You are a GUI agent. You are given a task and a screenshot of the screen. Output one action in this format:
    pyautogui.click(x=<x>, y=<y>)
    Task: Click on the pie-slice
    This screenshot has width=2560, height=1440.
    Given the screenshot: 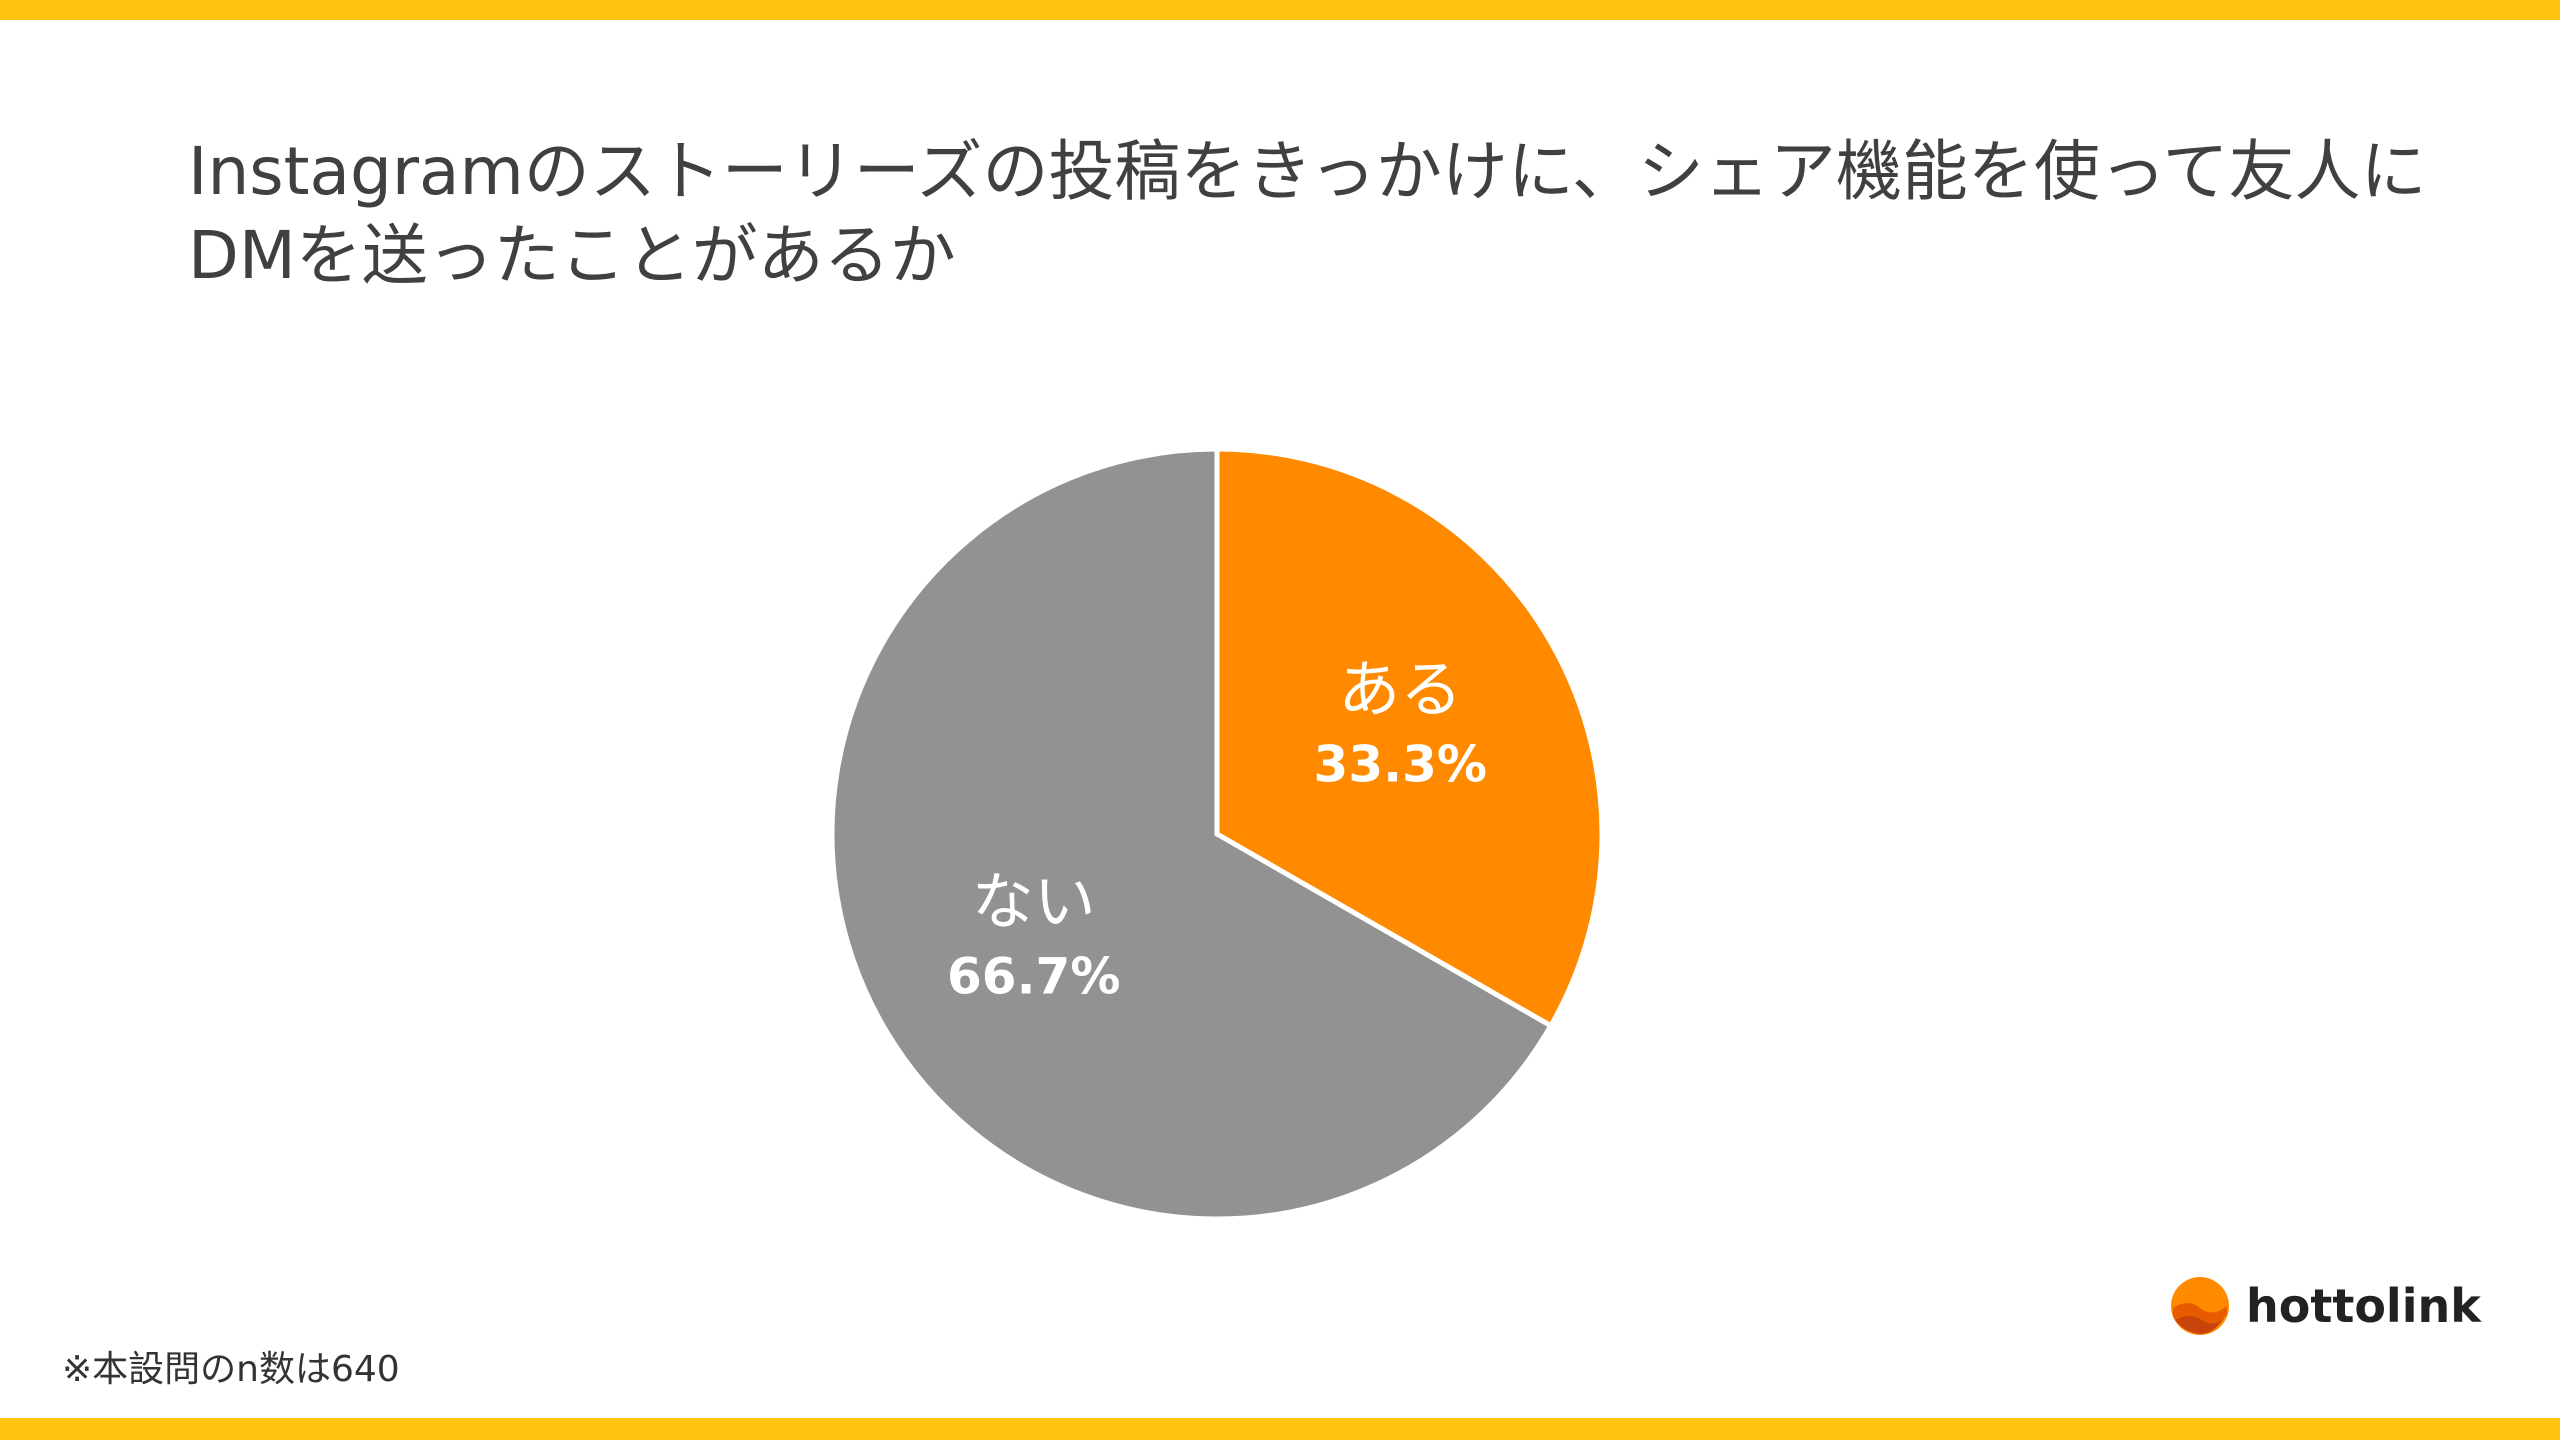 What is the action you would take?
    pyautogui.click(x=1409, y=738)
    